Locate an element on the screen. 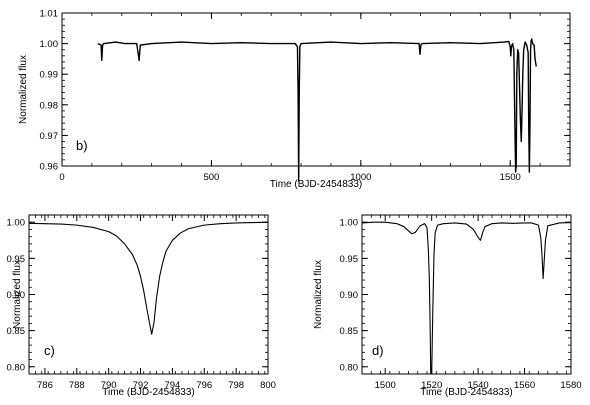  x-tick-label: 786 is located at coordinates (45, 385).